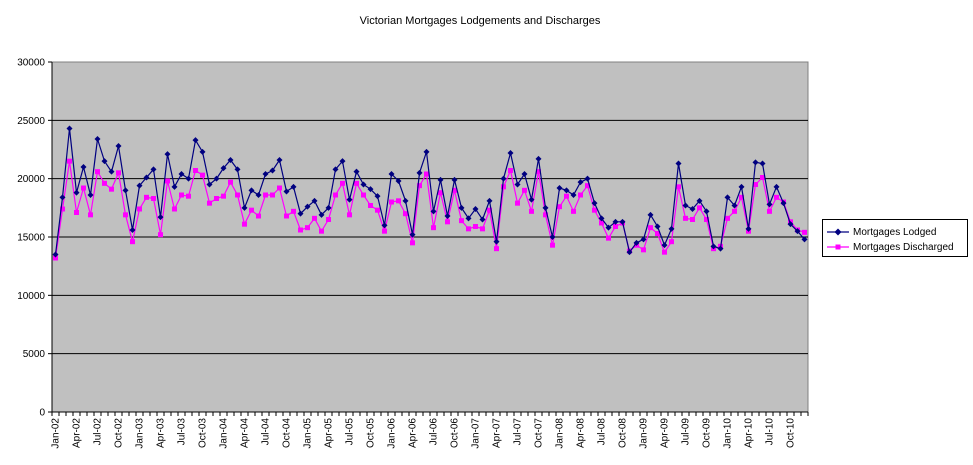  Describe the element at coordinates (838, 232) in the screenshot. I see `legend-swatch-lodged` at that location.